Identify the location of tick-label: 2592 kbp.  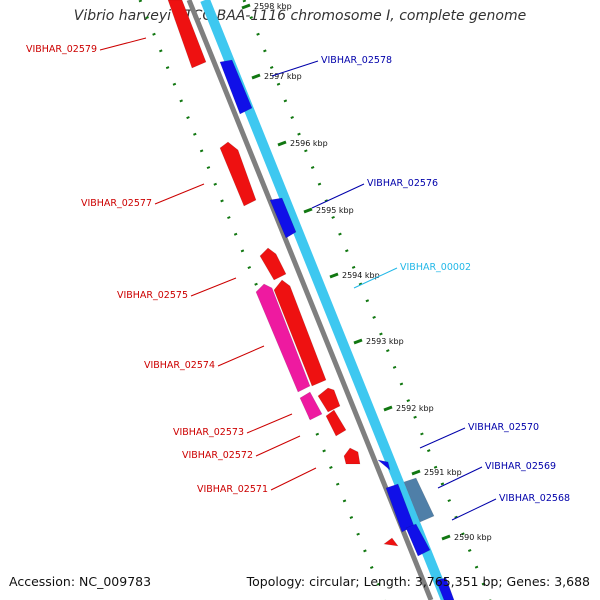
(415, 408).